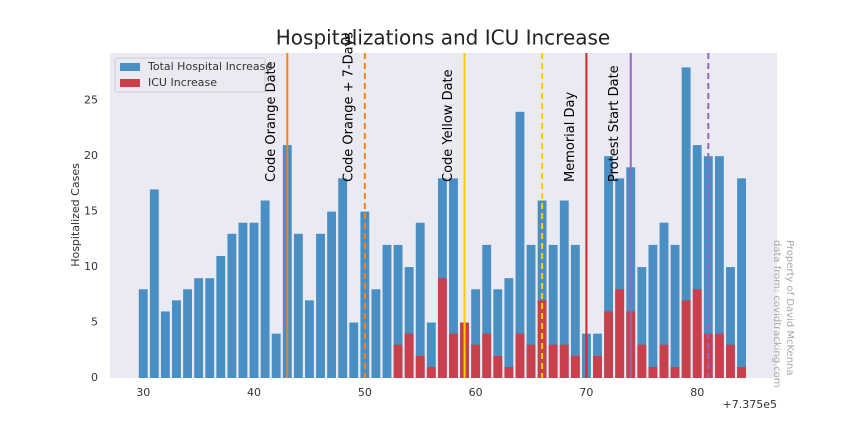  What do you see at coordinates (776, 314) in the screenshot?
I see `watermark: data from: covidtracking.com` at bounding box center [776, 314].